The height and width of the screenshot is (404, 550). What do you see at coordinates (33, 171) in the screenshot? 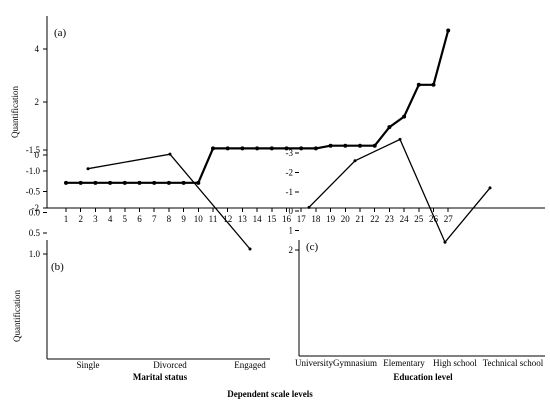
I see `panel-b-y-tick-label: -1.0` at bounding box center [33, 171].